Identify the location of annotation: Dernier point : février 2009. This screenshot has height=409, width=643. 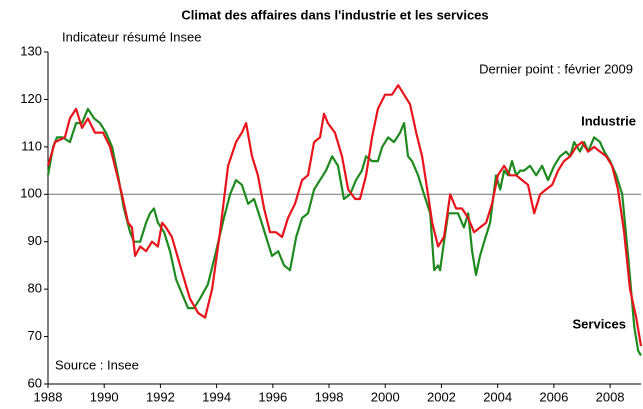
(556, 68).